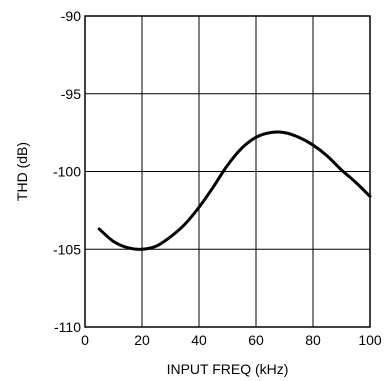 This screenshot has height=381, width=385. Describe the element at coordinates (71, 16) in the screenshot. I see `y-tick-label: -90` at that location.